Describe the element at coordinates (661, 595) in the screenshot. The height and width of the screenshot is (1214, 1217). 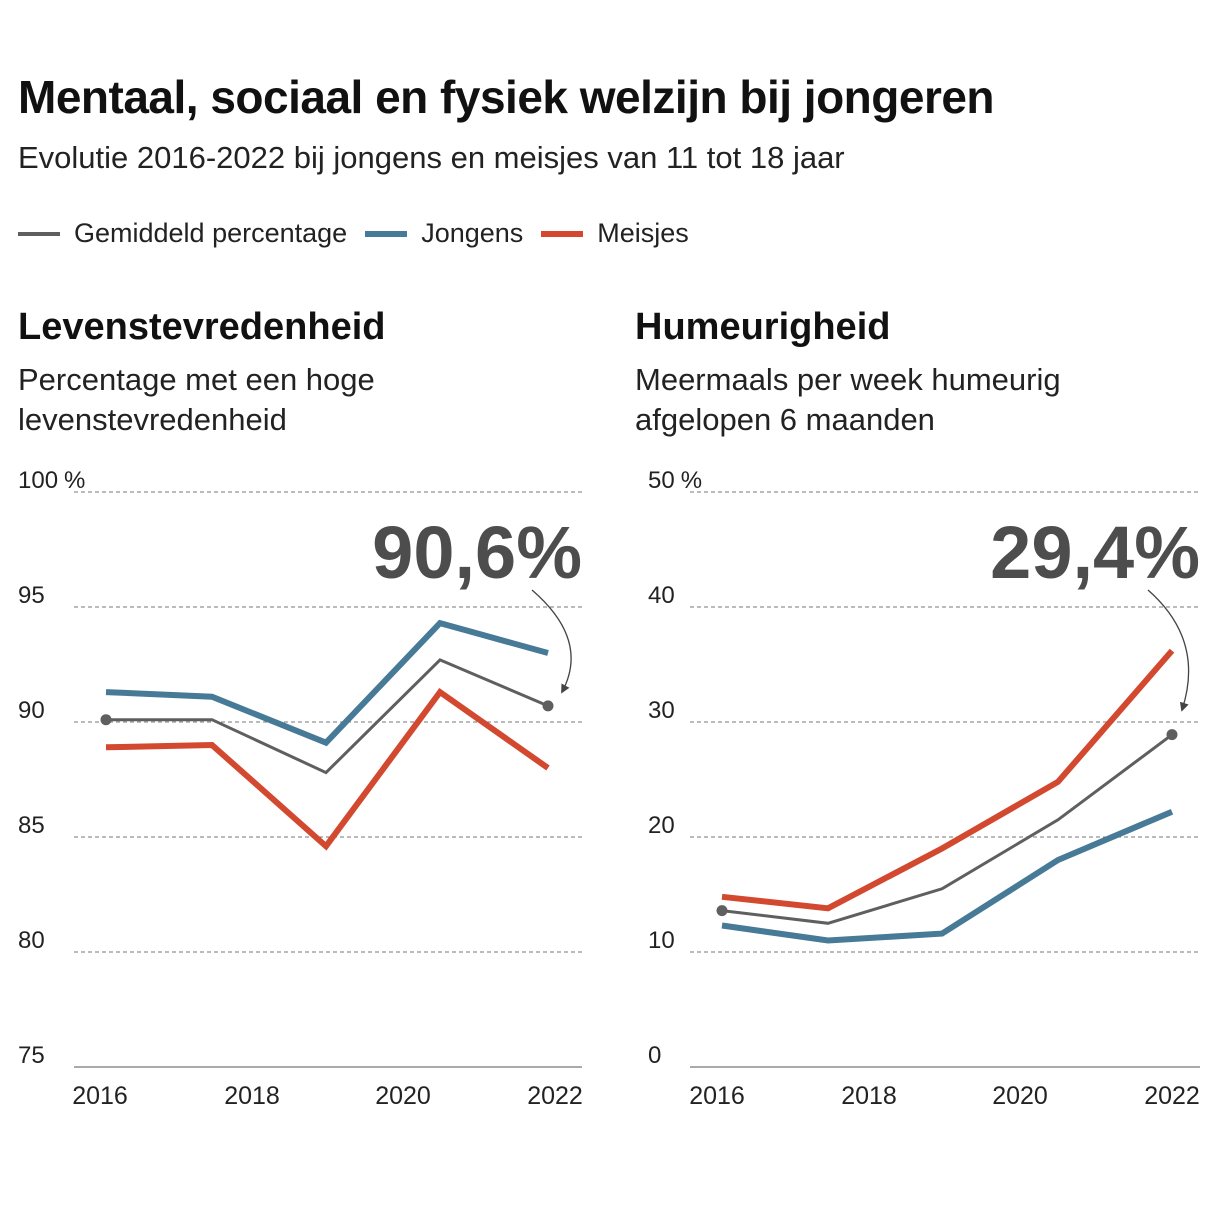
I see `ytick-label-humeurigheid-40: 40` at that location.